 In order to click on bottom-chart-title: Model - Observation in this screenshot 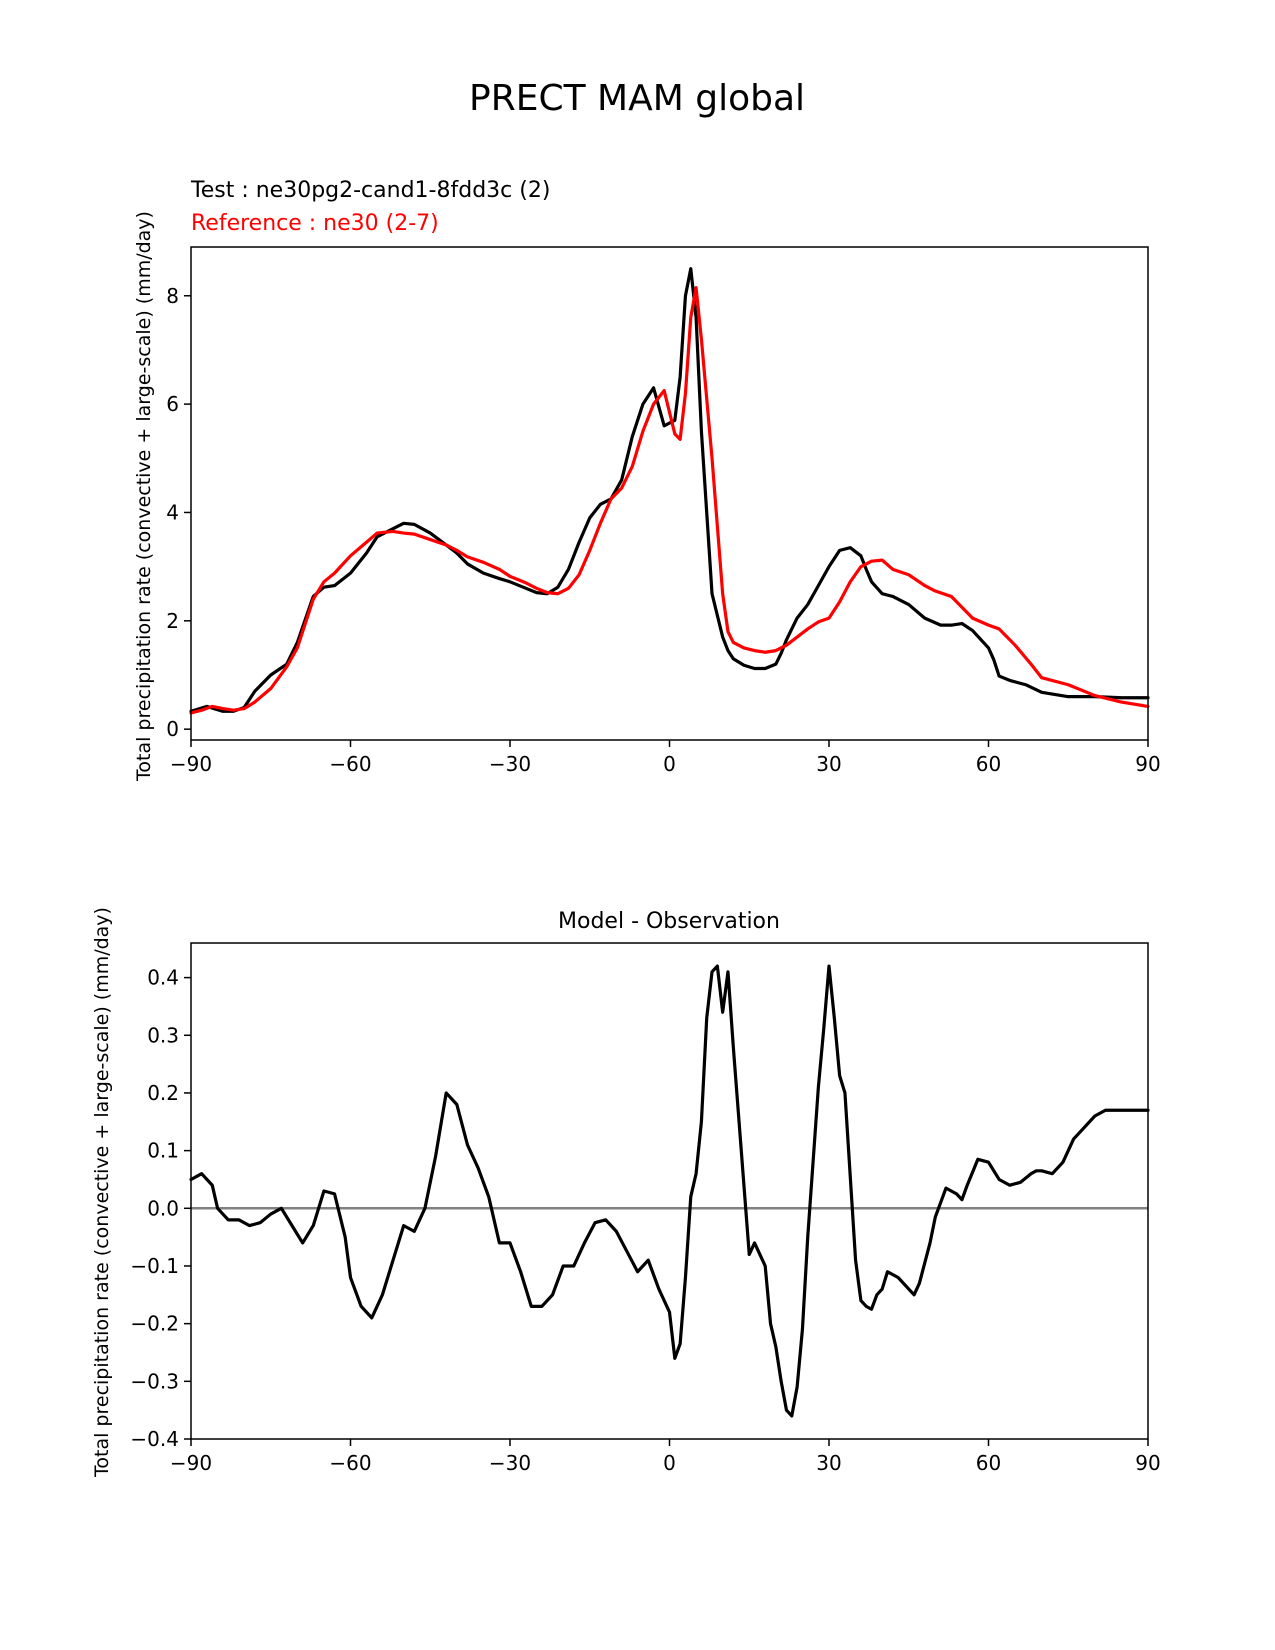, I will do `click(669, 921)`.